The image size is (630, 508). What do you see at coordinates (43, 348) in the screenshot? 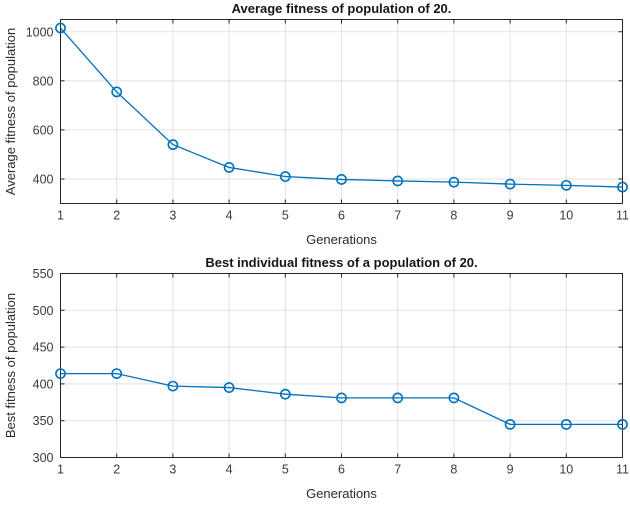
I see `y-tick-label: 450` at bounding box center [43, 348].